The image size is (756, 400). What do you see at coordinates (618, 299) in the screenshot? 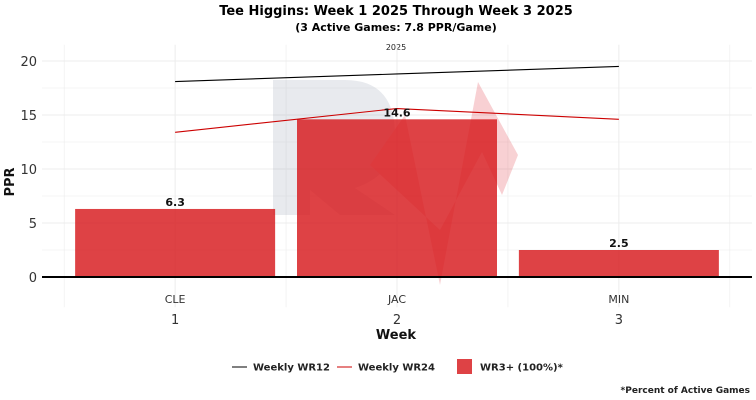
I see `category-label: MIN` at bounding box center [618, 299].